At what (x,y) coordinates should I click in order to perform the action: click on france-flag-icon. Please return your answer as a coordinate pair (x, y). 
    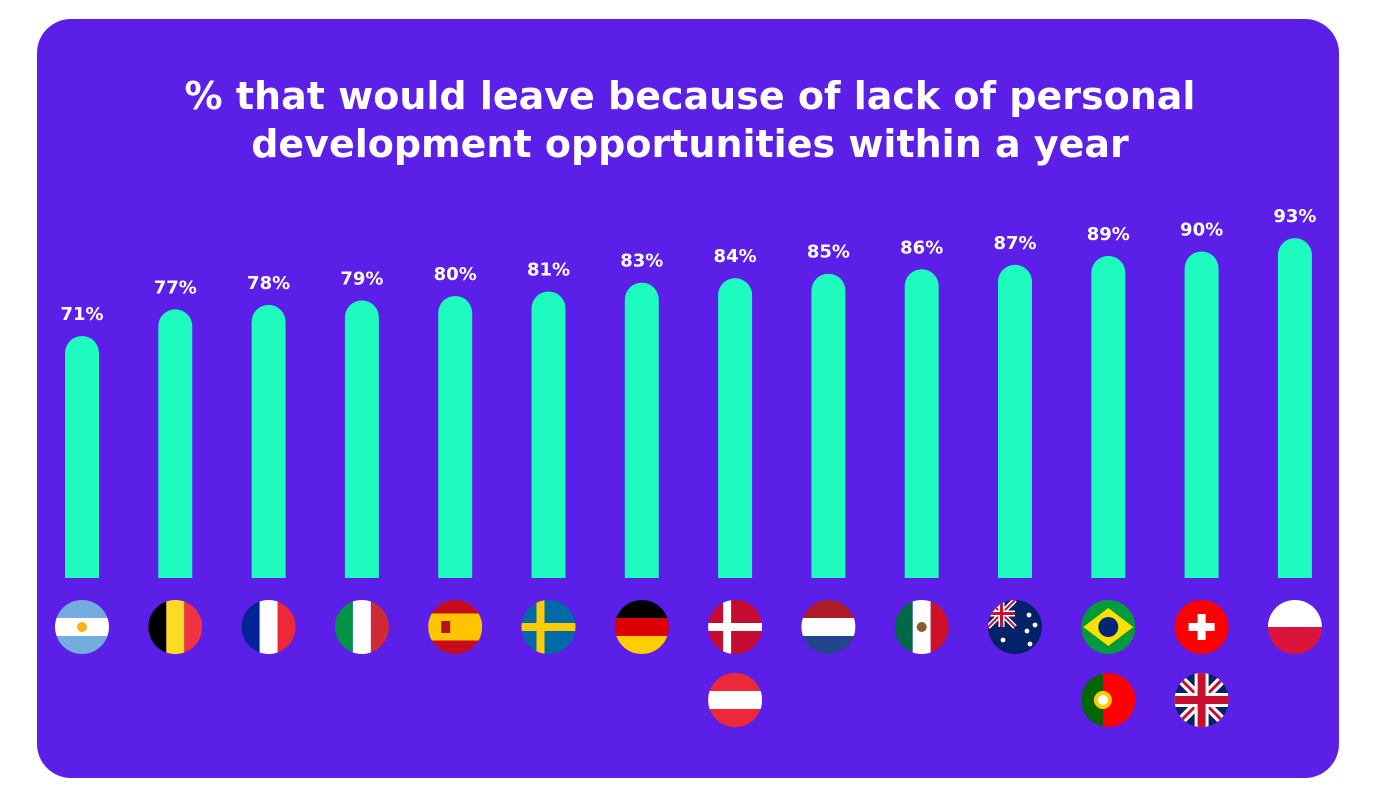
    Looking at the image, I should click on (268, 627).